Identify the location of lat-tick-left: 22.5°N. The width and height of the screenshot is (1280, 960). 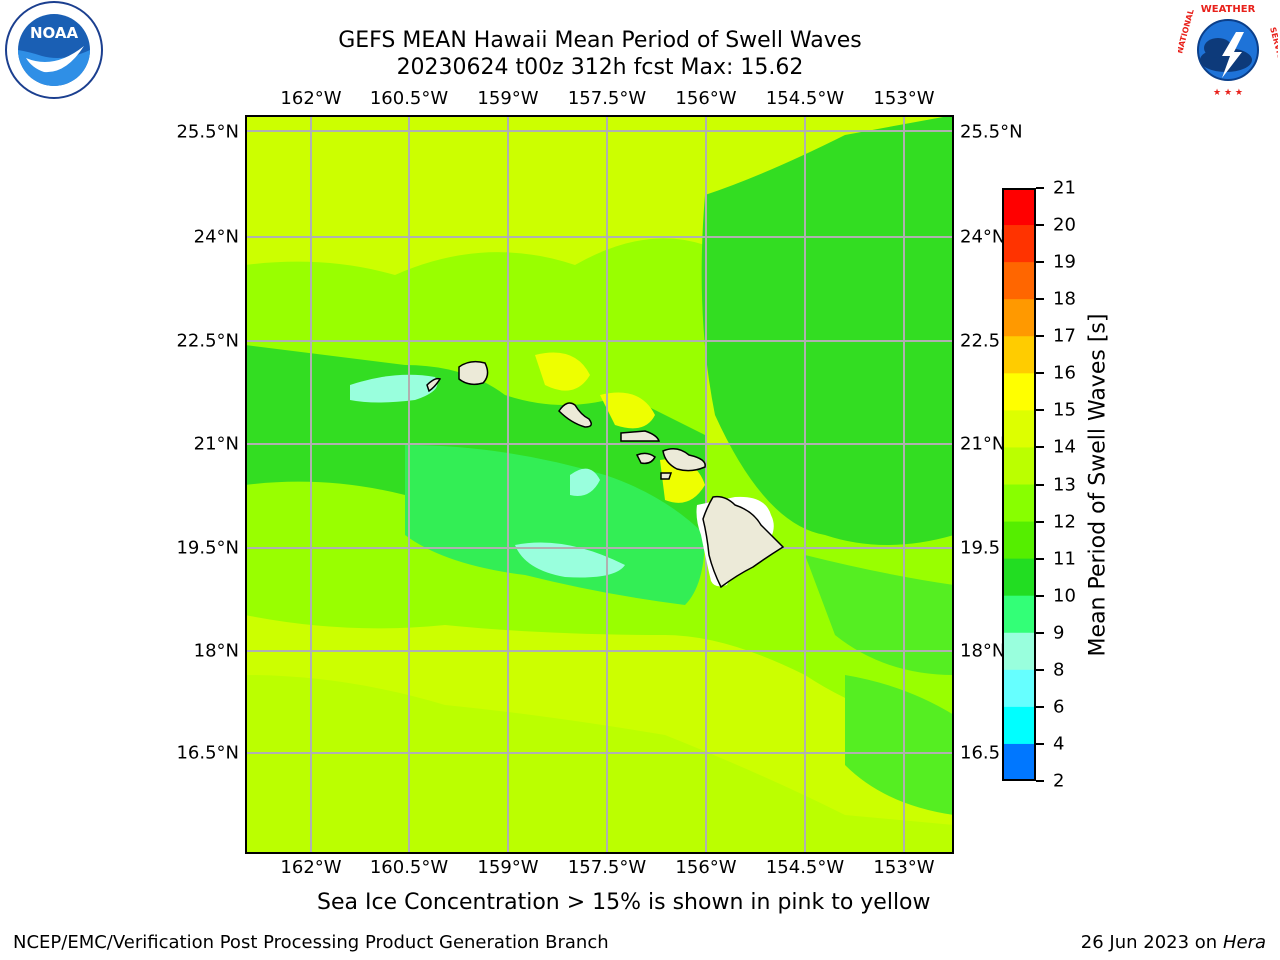
(207, 341).